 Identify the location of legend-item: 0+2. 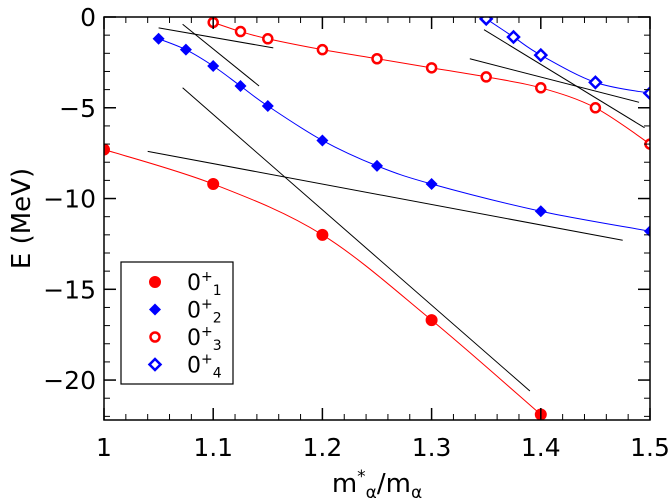
(185, 312).